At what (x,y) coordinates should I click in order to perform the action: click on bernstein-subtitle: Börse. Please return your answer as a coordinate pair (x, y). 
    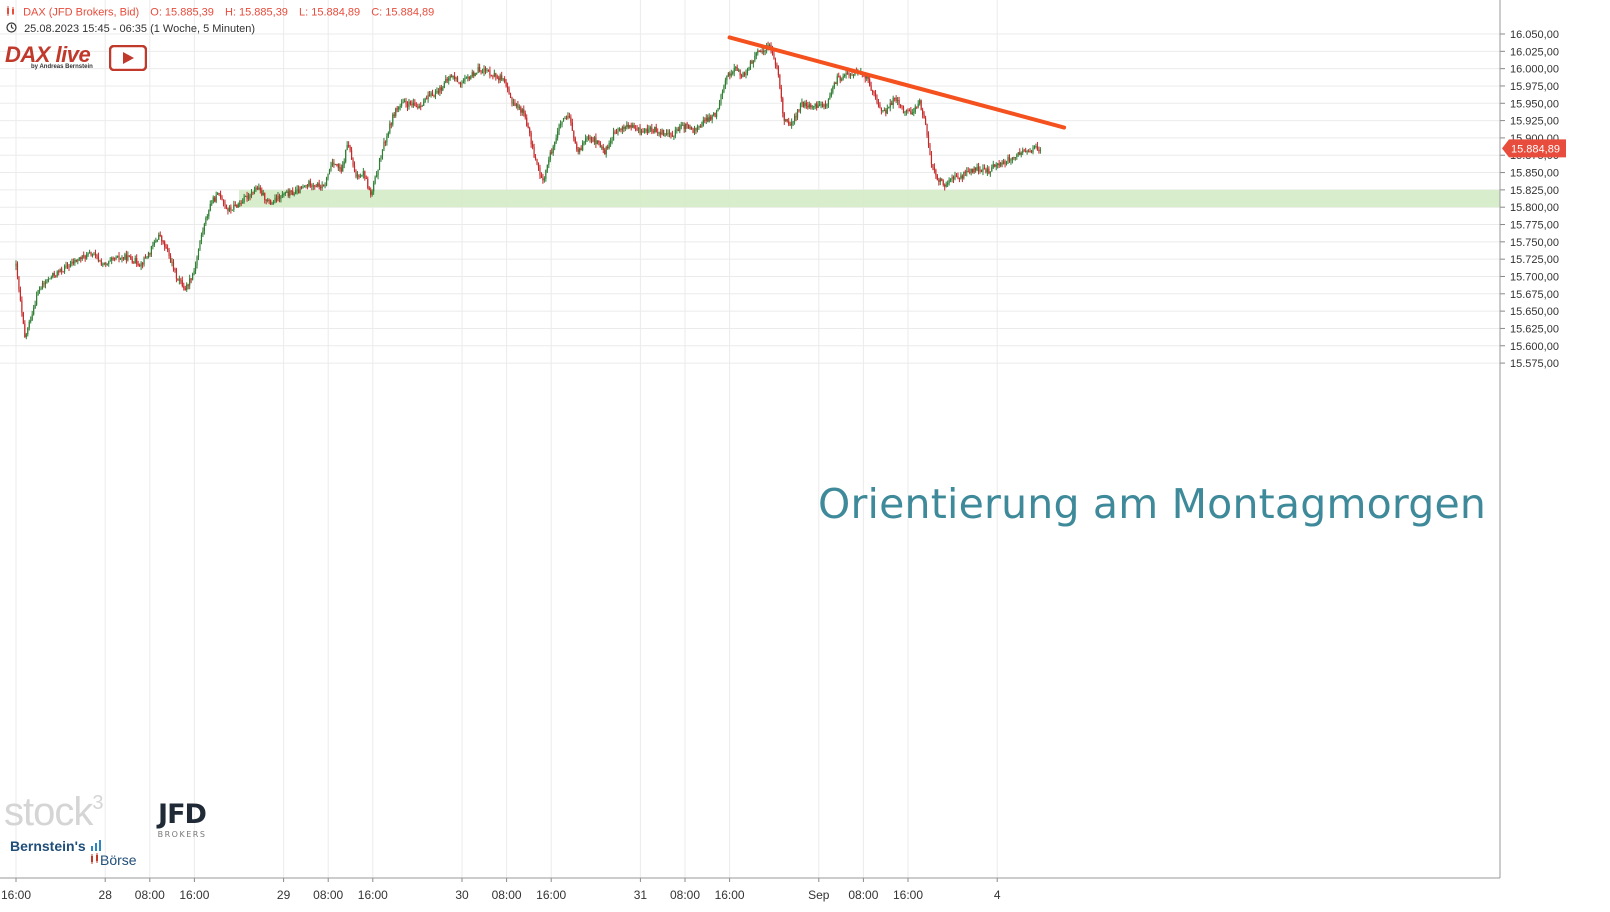
    Looking at the image, I should click on (73, 860).